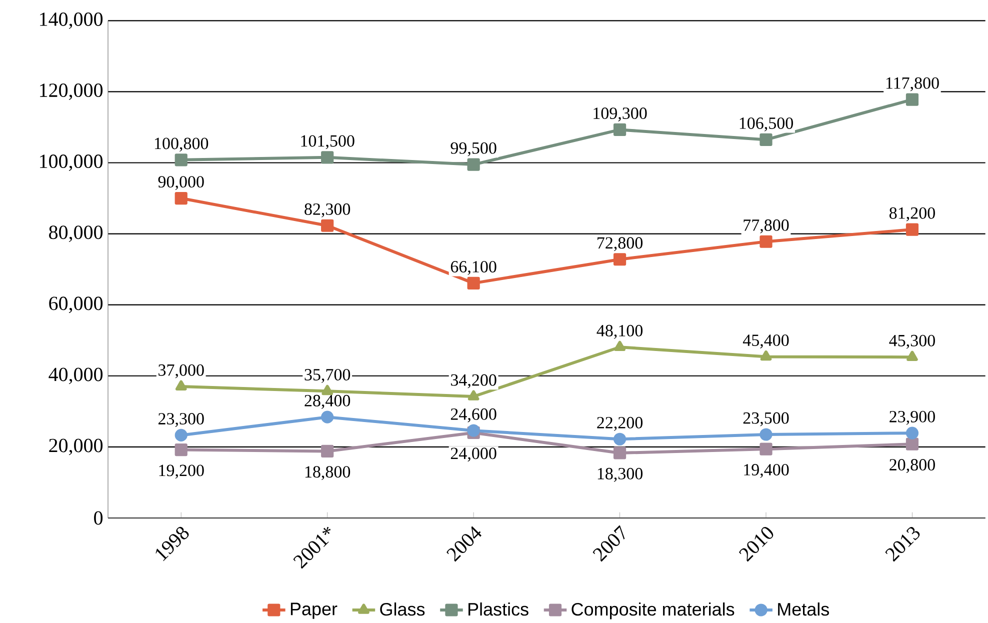 The width and height of the screenshot is (988, 623). I want to click on y-tick-label: 120,000, so click(71, 92).